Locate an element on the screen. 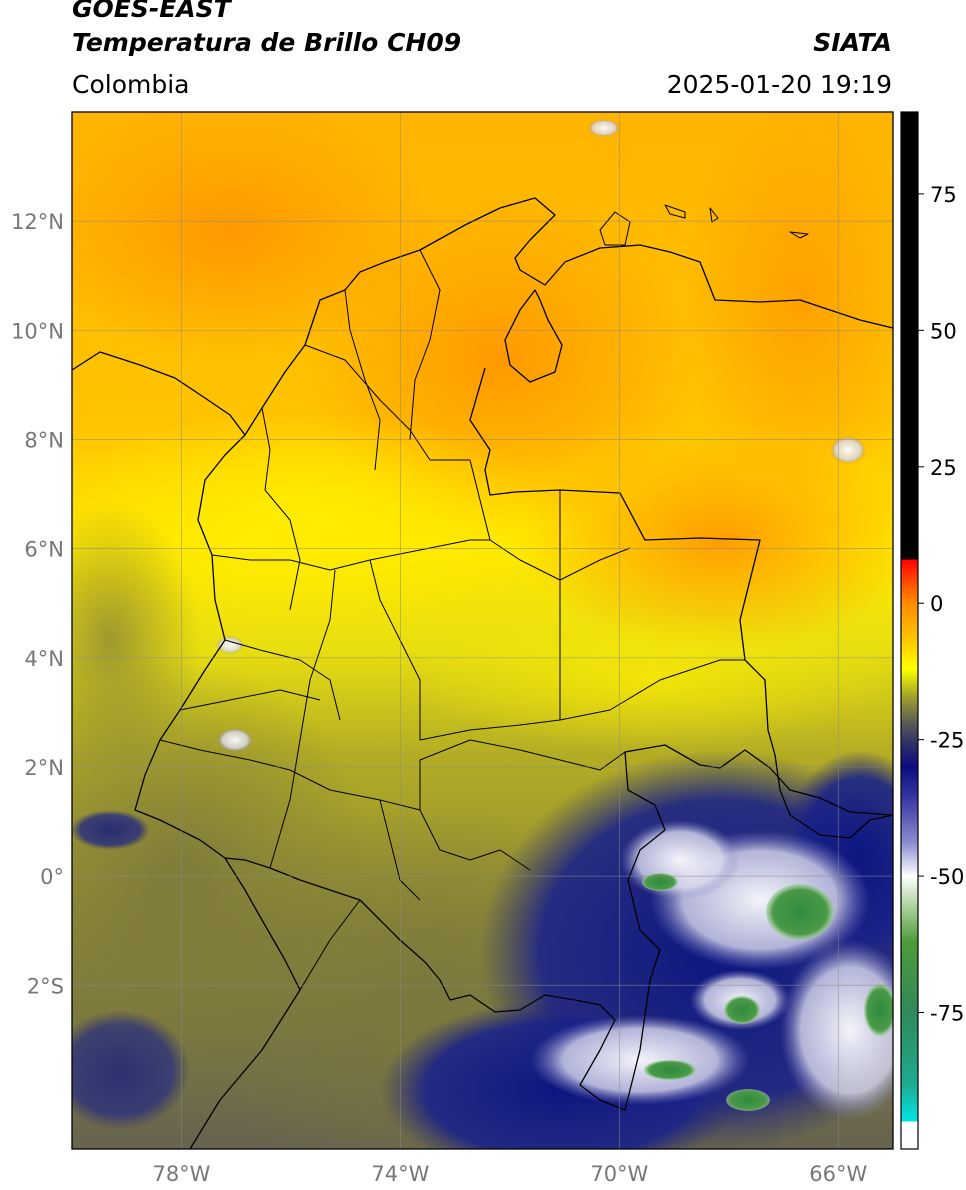 This screenshot has height=1190, width=966. colorbar is located at coordinates (909, 630).